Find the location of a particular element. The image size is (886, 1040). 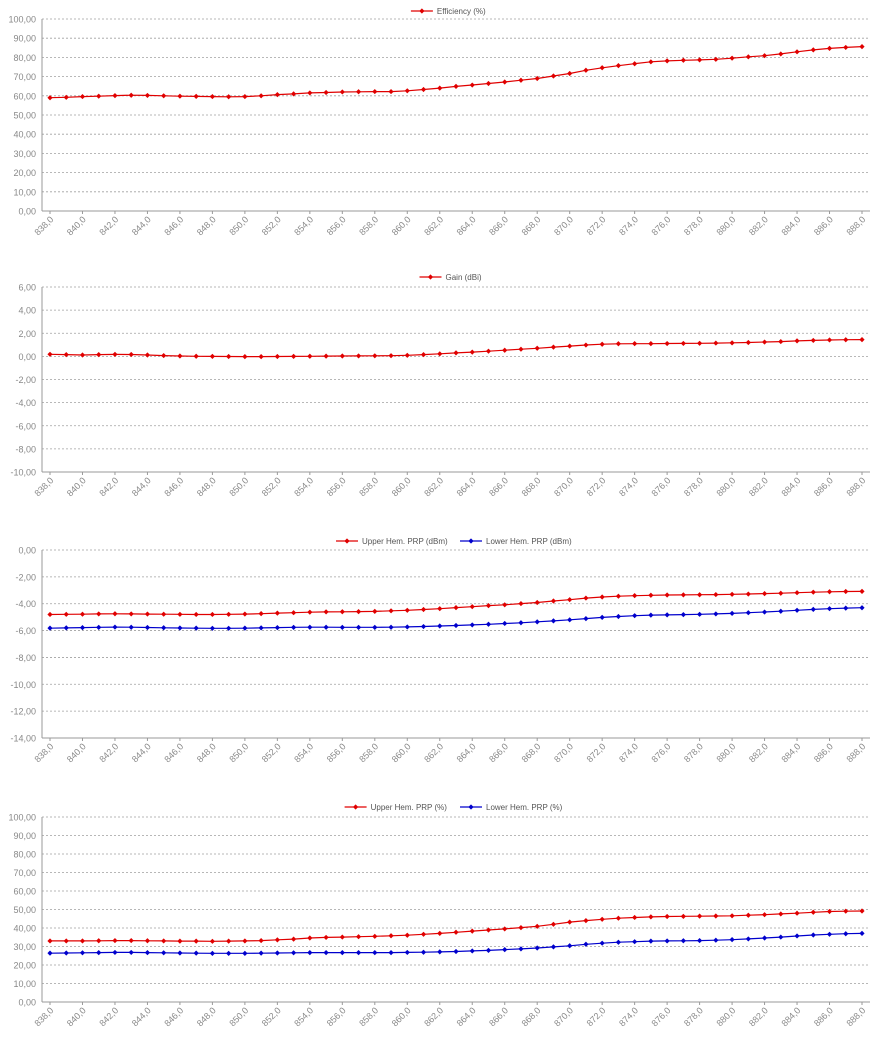

x-tick-label: 882,0 is located at coordinates (758, 752).